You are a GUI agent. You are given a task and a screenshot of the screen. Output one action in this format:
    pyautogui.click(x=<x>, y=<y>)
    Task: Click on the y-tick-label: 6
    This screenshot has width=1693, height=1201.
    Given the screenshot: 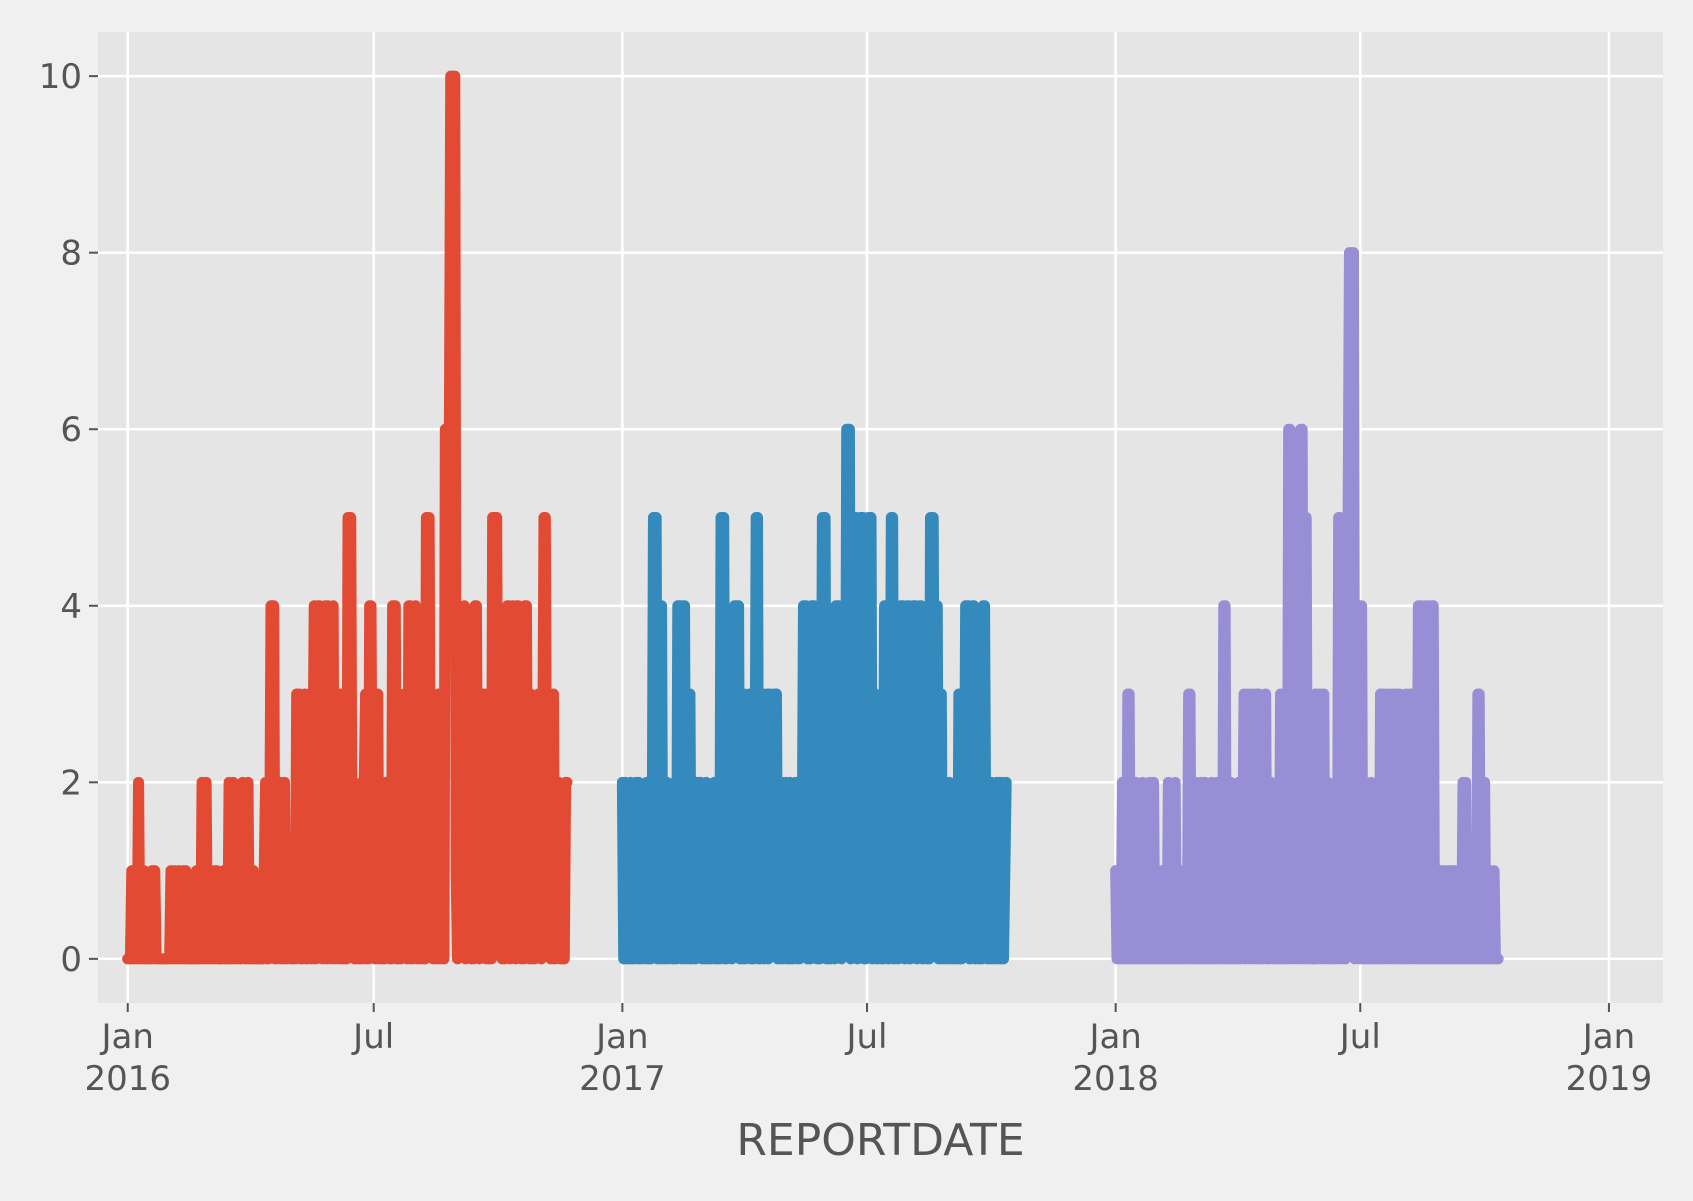 What is the action you would take?
    pyautogui.click(x=71, y=430)
    